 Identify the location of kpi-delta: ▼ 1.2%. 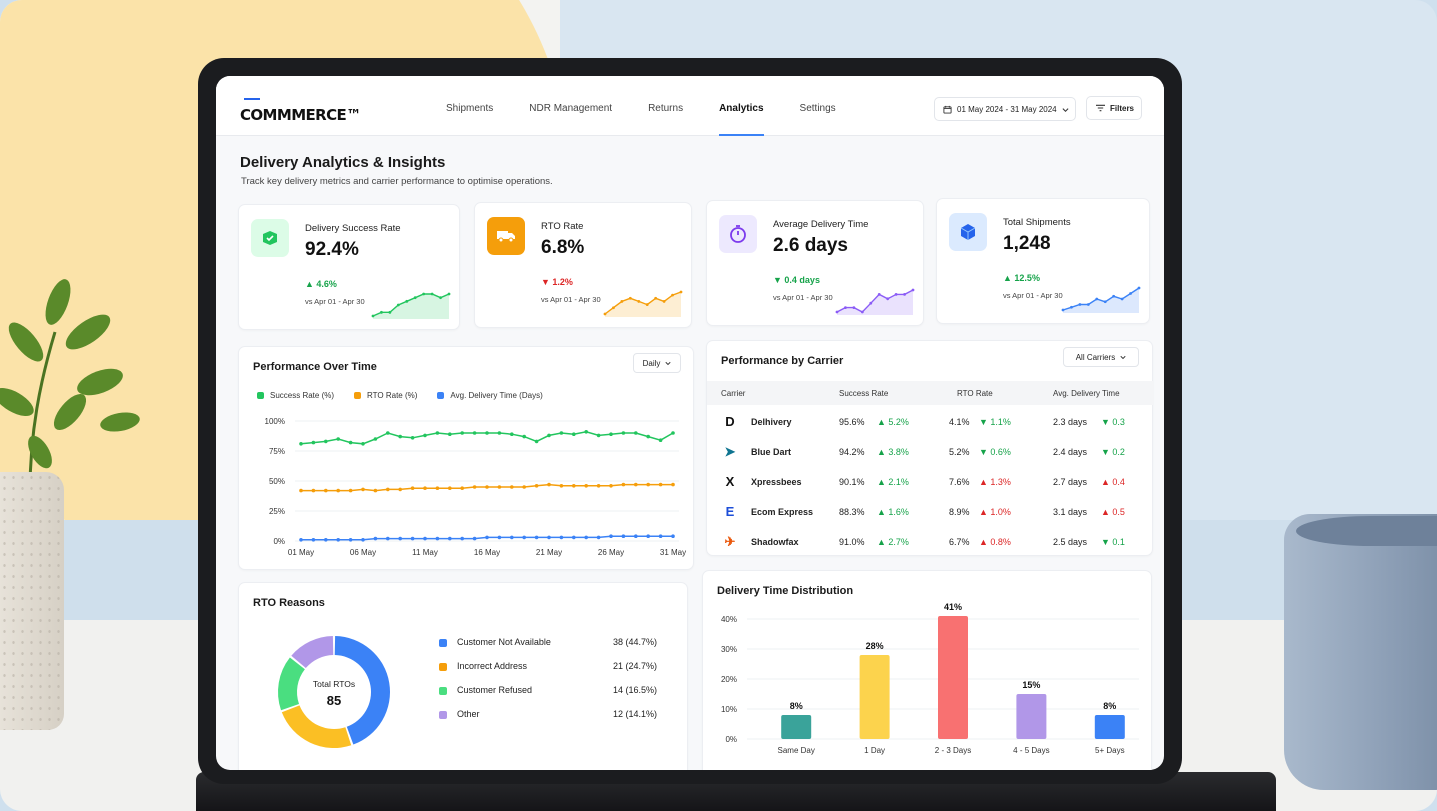
(557, 282).